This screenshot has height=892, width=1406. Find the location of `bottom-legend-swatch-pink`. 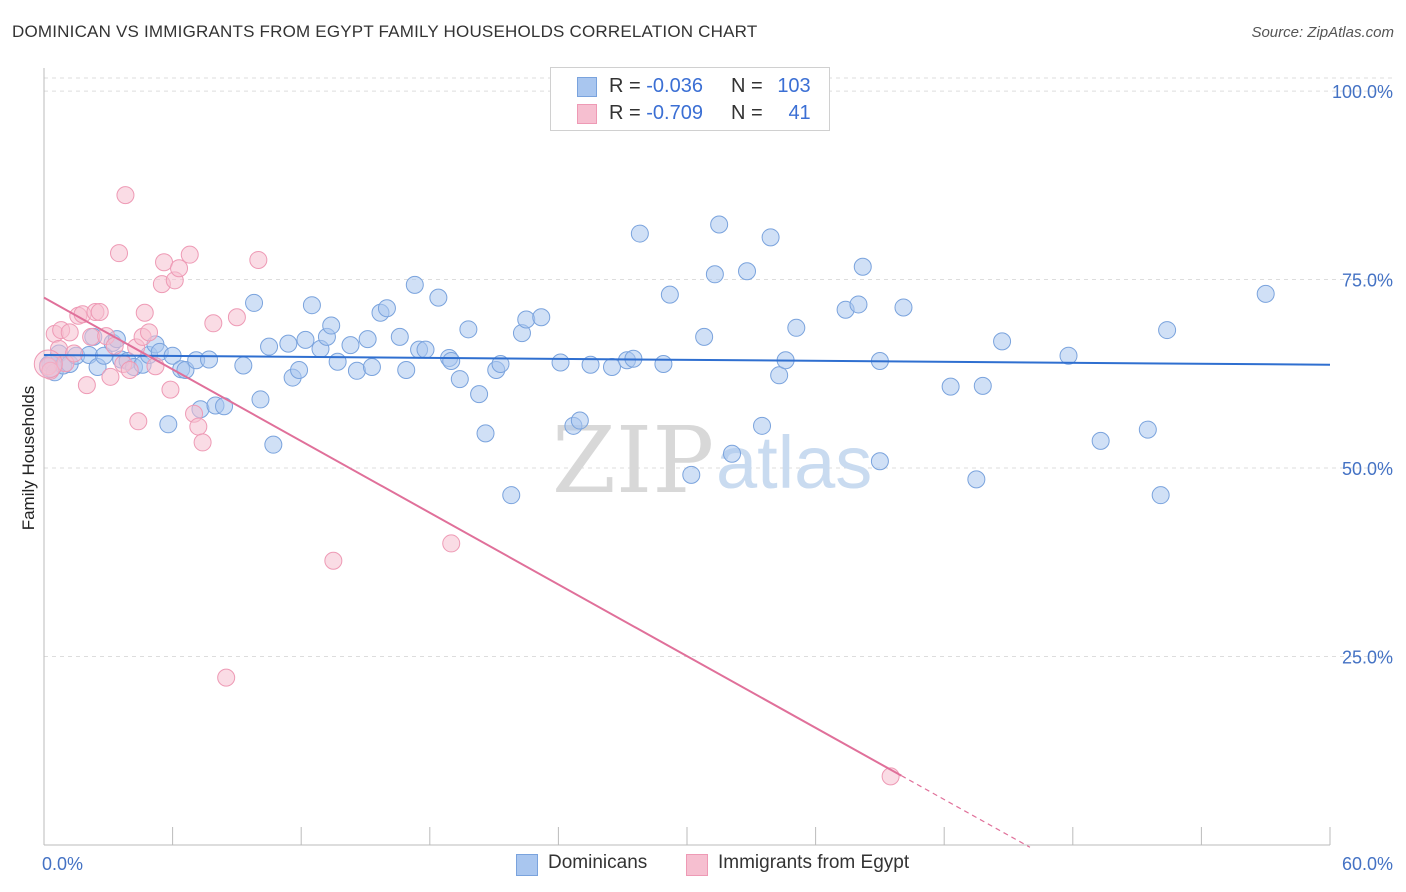

bottom-legend-swatch-pink is located at coordinates (697, 865).